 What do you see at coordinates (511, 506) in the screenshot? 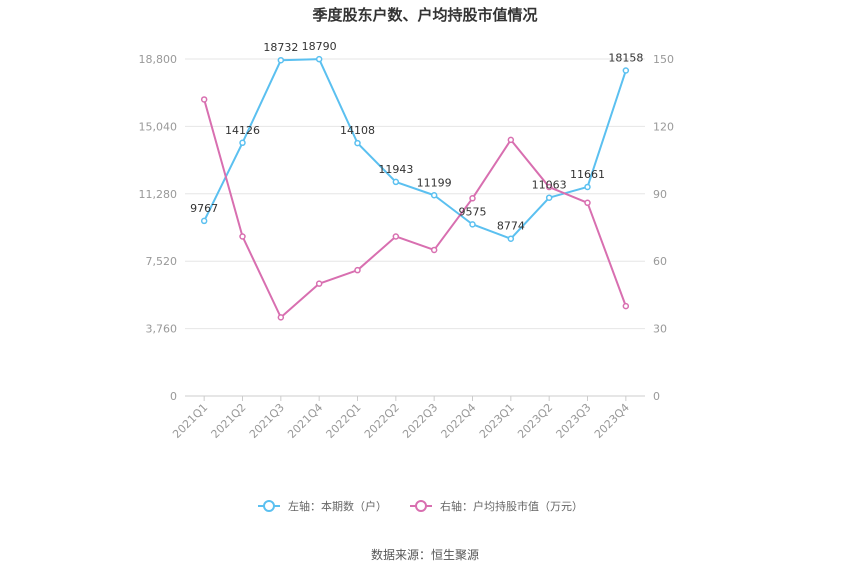
I see `legend-label: 右轴：户均持股市值（万元）` at bounding box center [511, 506].